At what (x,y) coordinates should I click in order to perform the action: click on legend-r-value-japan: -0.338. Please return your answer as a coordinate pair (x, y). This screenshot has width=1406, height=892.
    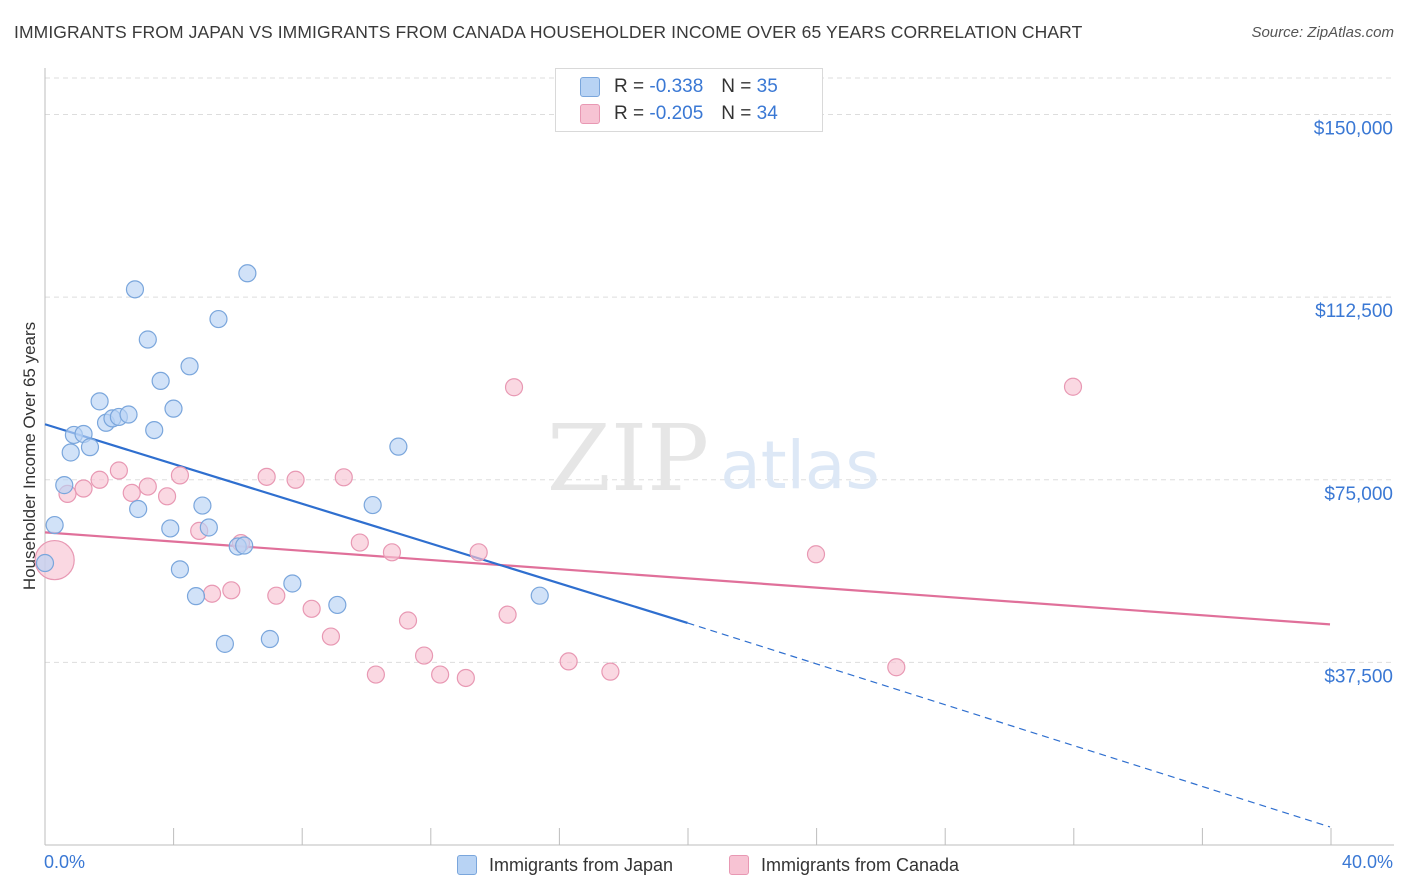
    Looking at the image, I should click on (676, 86).